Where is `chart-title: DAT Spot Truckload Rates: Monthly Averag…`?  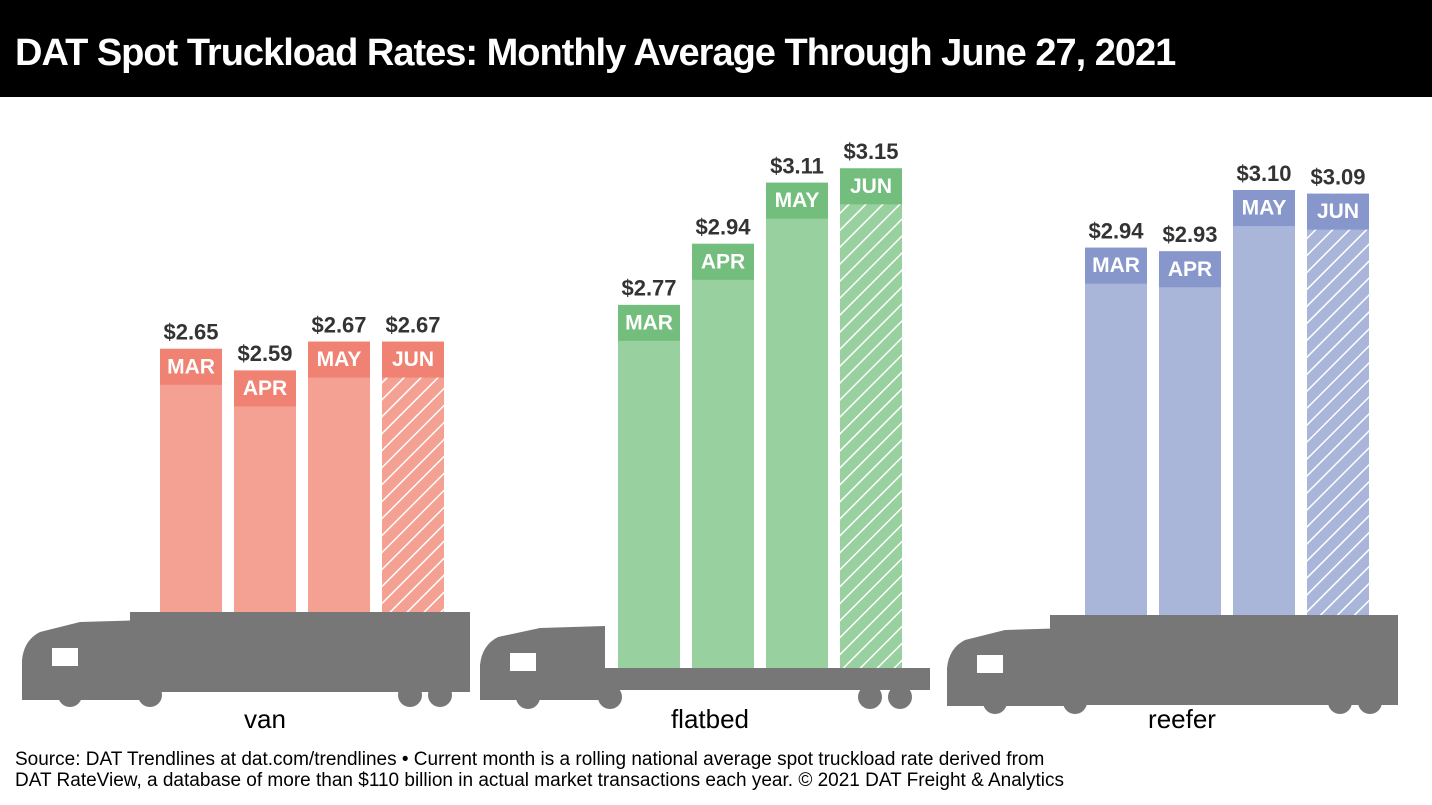 chart-title: DAT Spot Truckload Rates: Monthly Averag… is located at coordinates (595, 53).